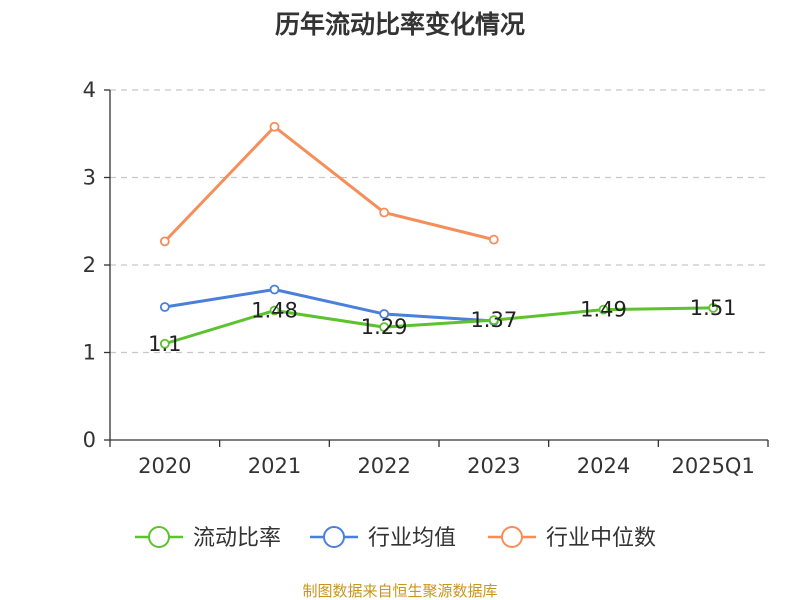 The width and height of the screenshot is (800, 600). What do you see at coordinates (412, 538) in the screenshot?
I see `legend-label: 行业均值` at bounding box center [412, 538].